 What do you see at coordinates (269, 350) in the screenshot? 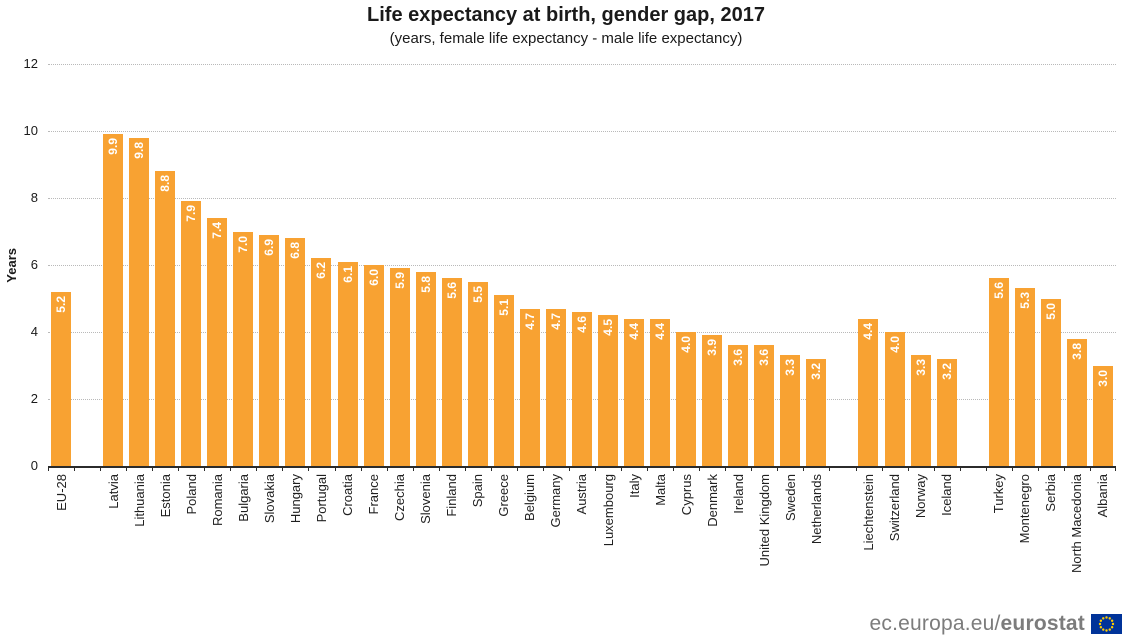
I see `bar: 6.9` at bounding box center [269, 350].